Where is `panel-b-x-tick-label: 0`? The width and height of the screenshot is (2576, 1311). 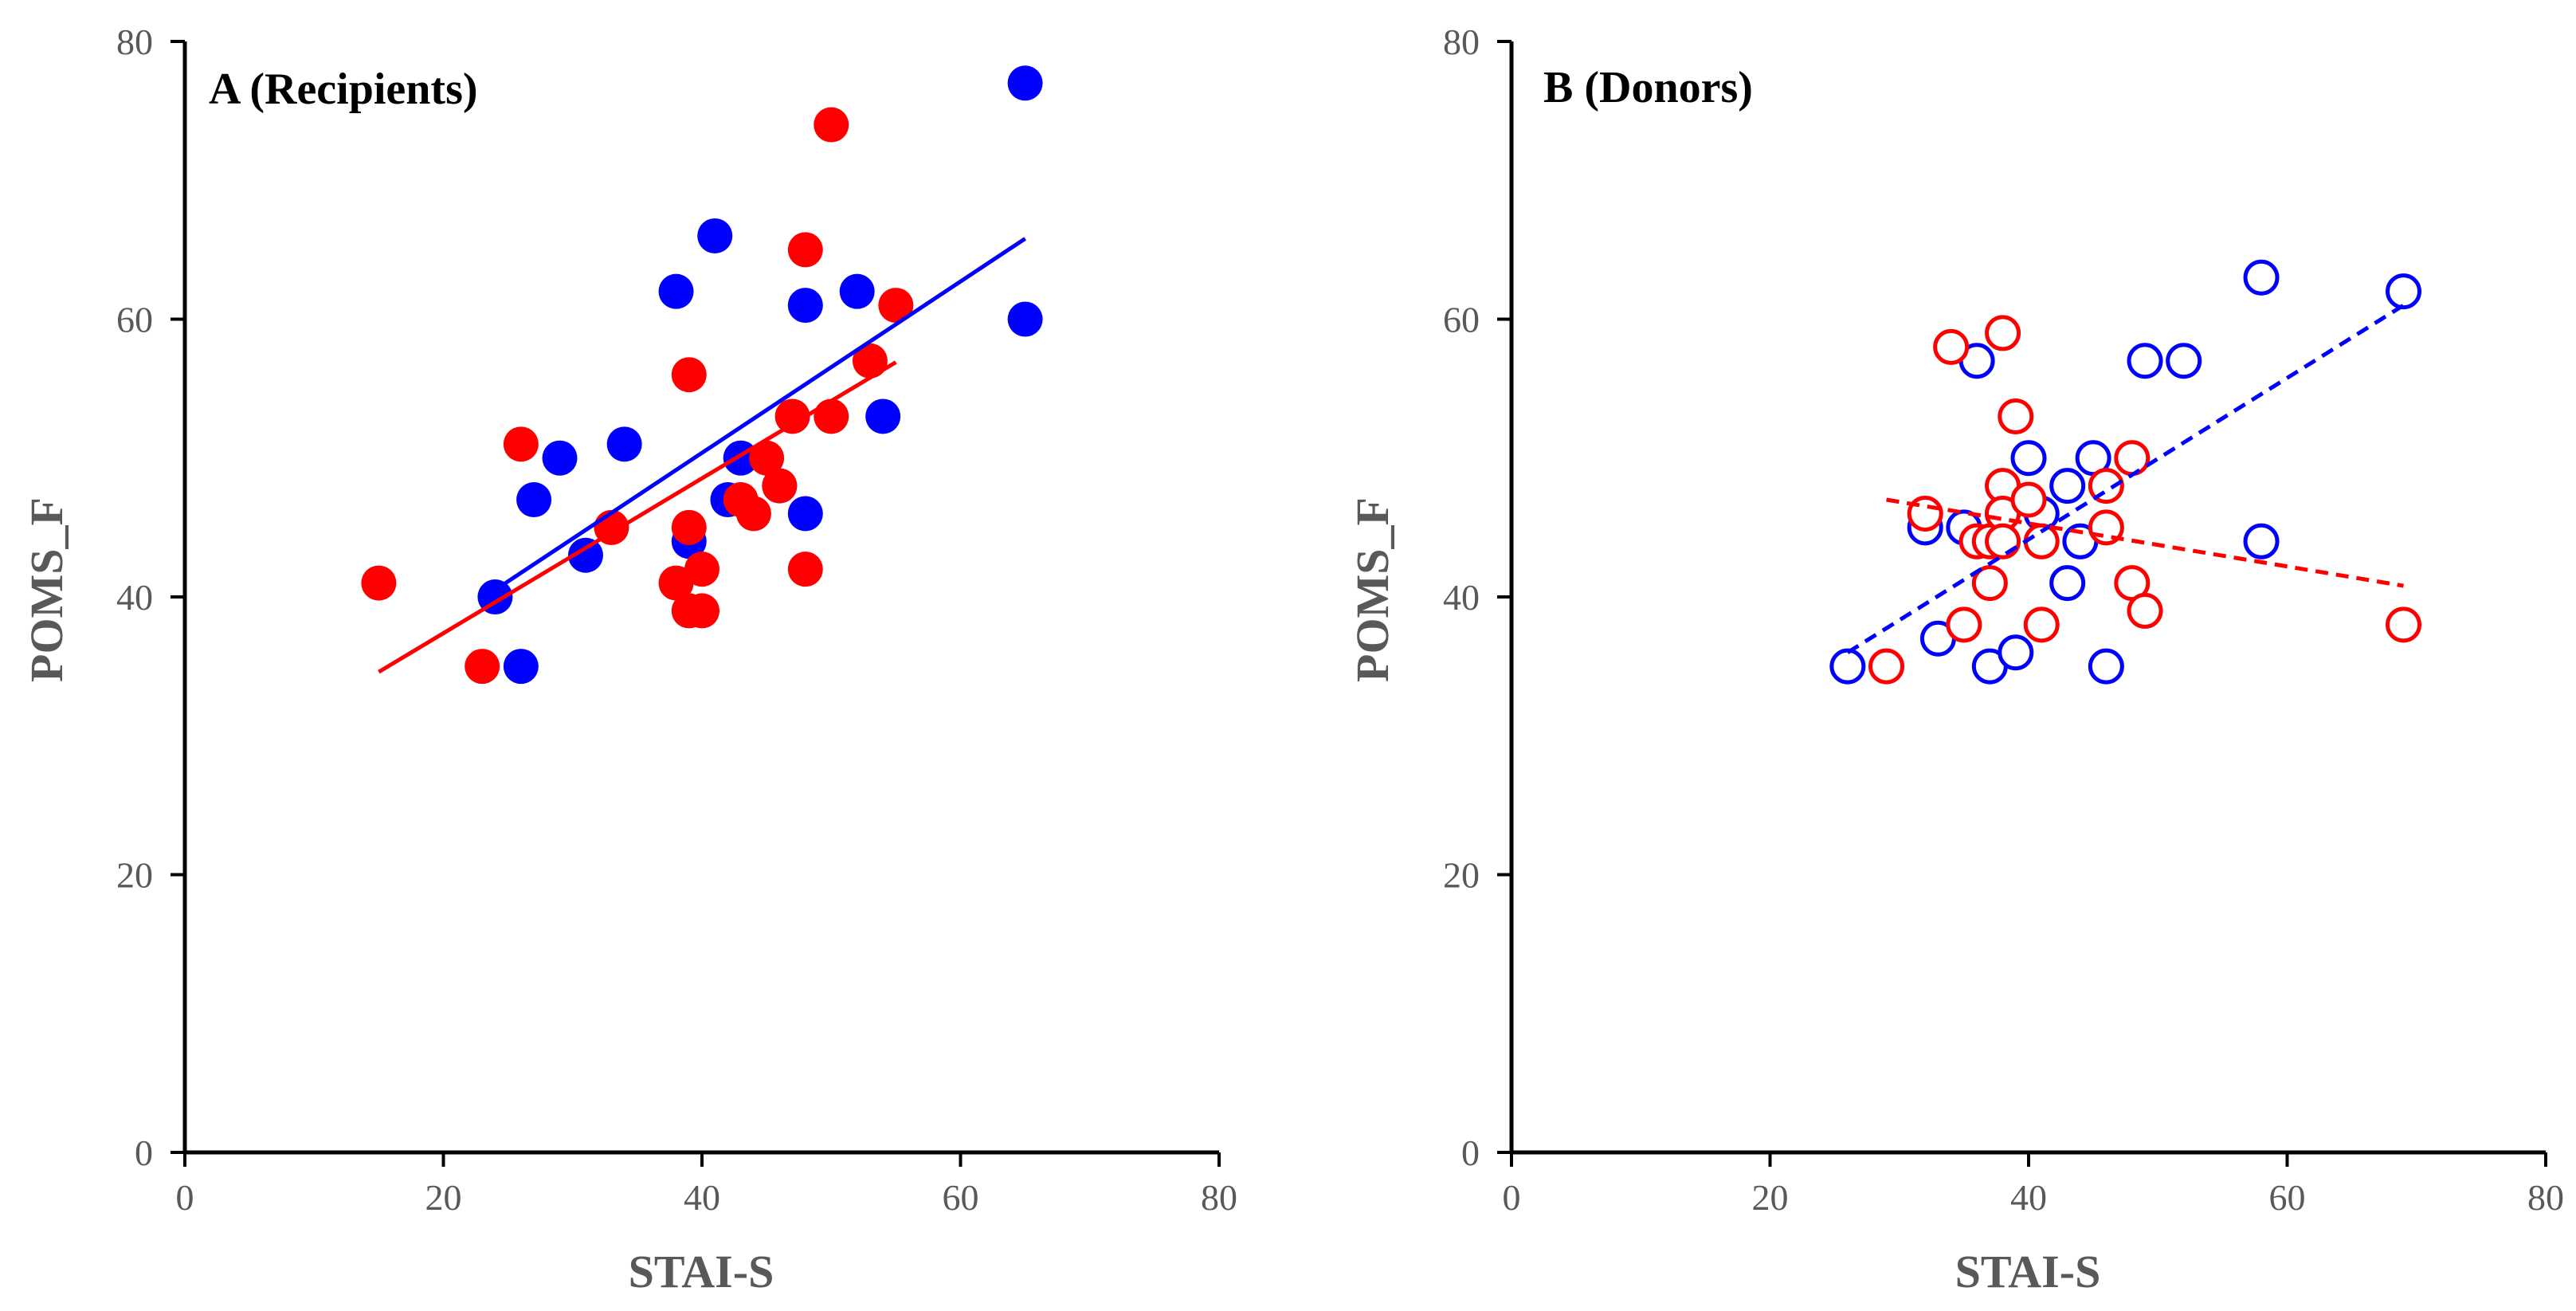
panel-b-x-tick-label: 0 is located at coordinates (1512, 1197).